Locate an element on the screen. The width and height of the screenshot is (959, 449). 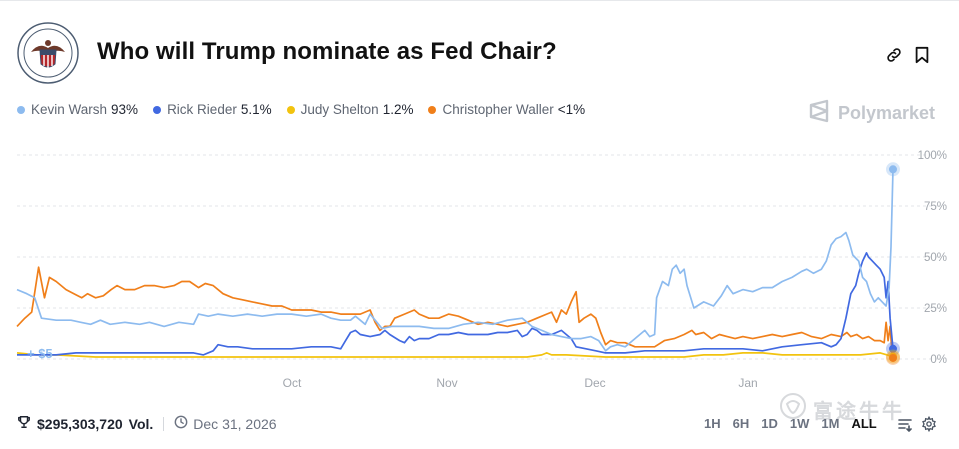
end-date: Dec 31, 2026 is located at coordinates (235, 423).